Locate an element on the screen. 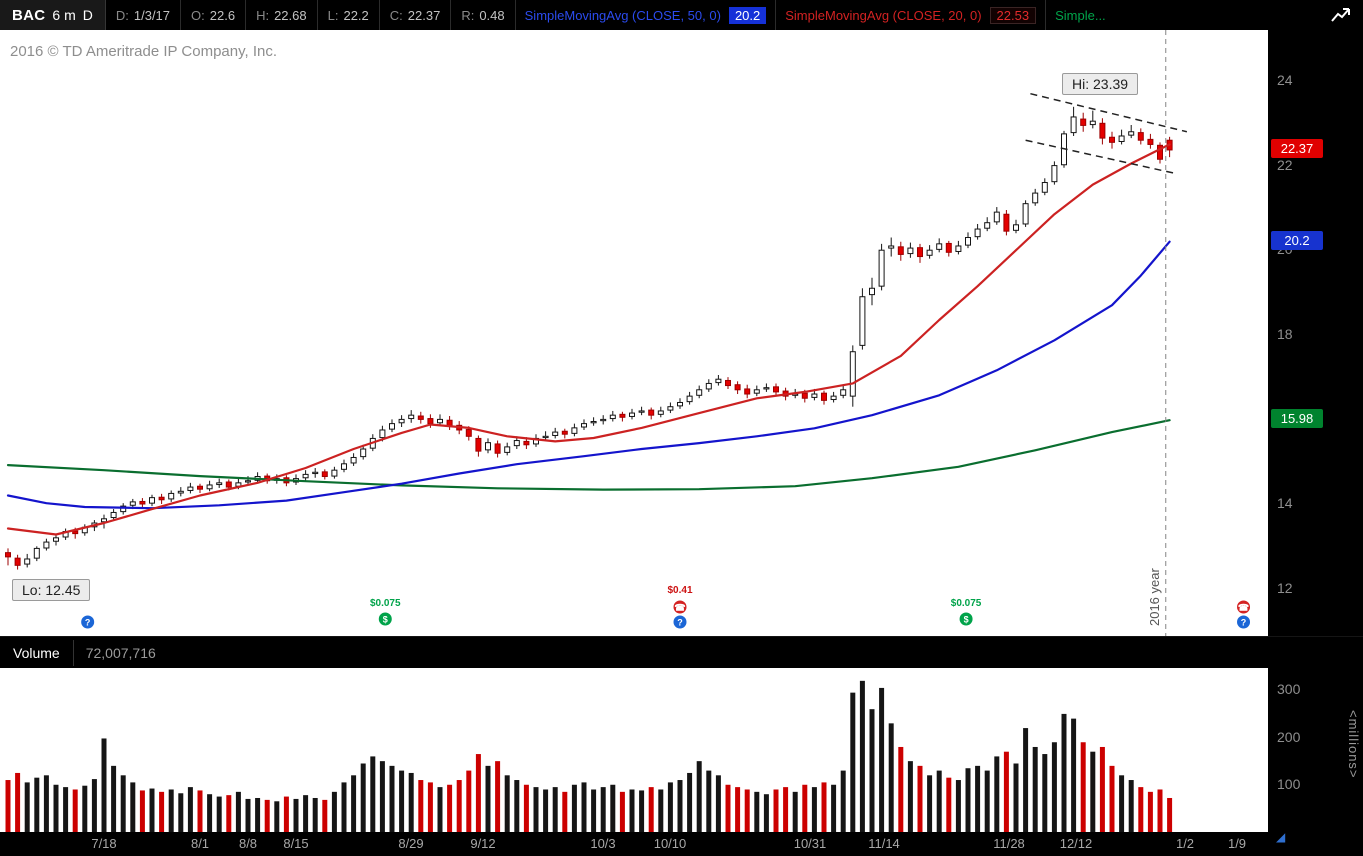 This screenshot has height=856, width=1363. date-tick-label: 1/2 is located at coordinates (1185, 843).